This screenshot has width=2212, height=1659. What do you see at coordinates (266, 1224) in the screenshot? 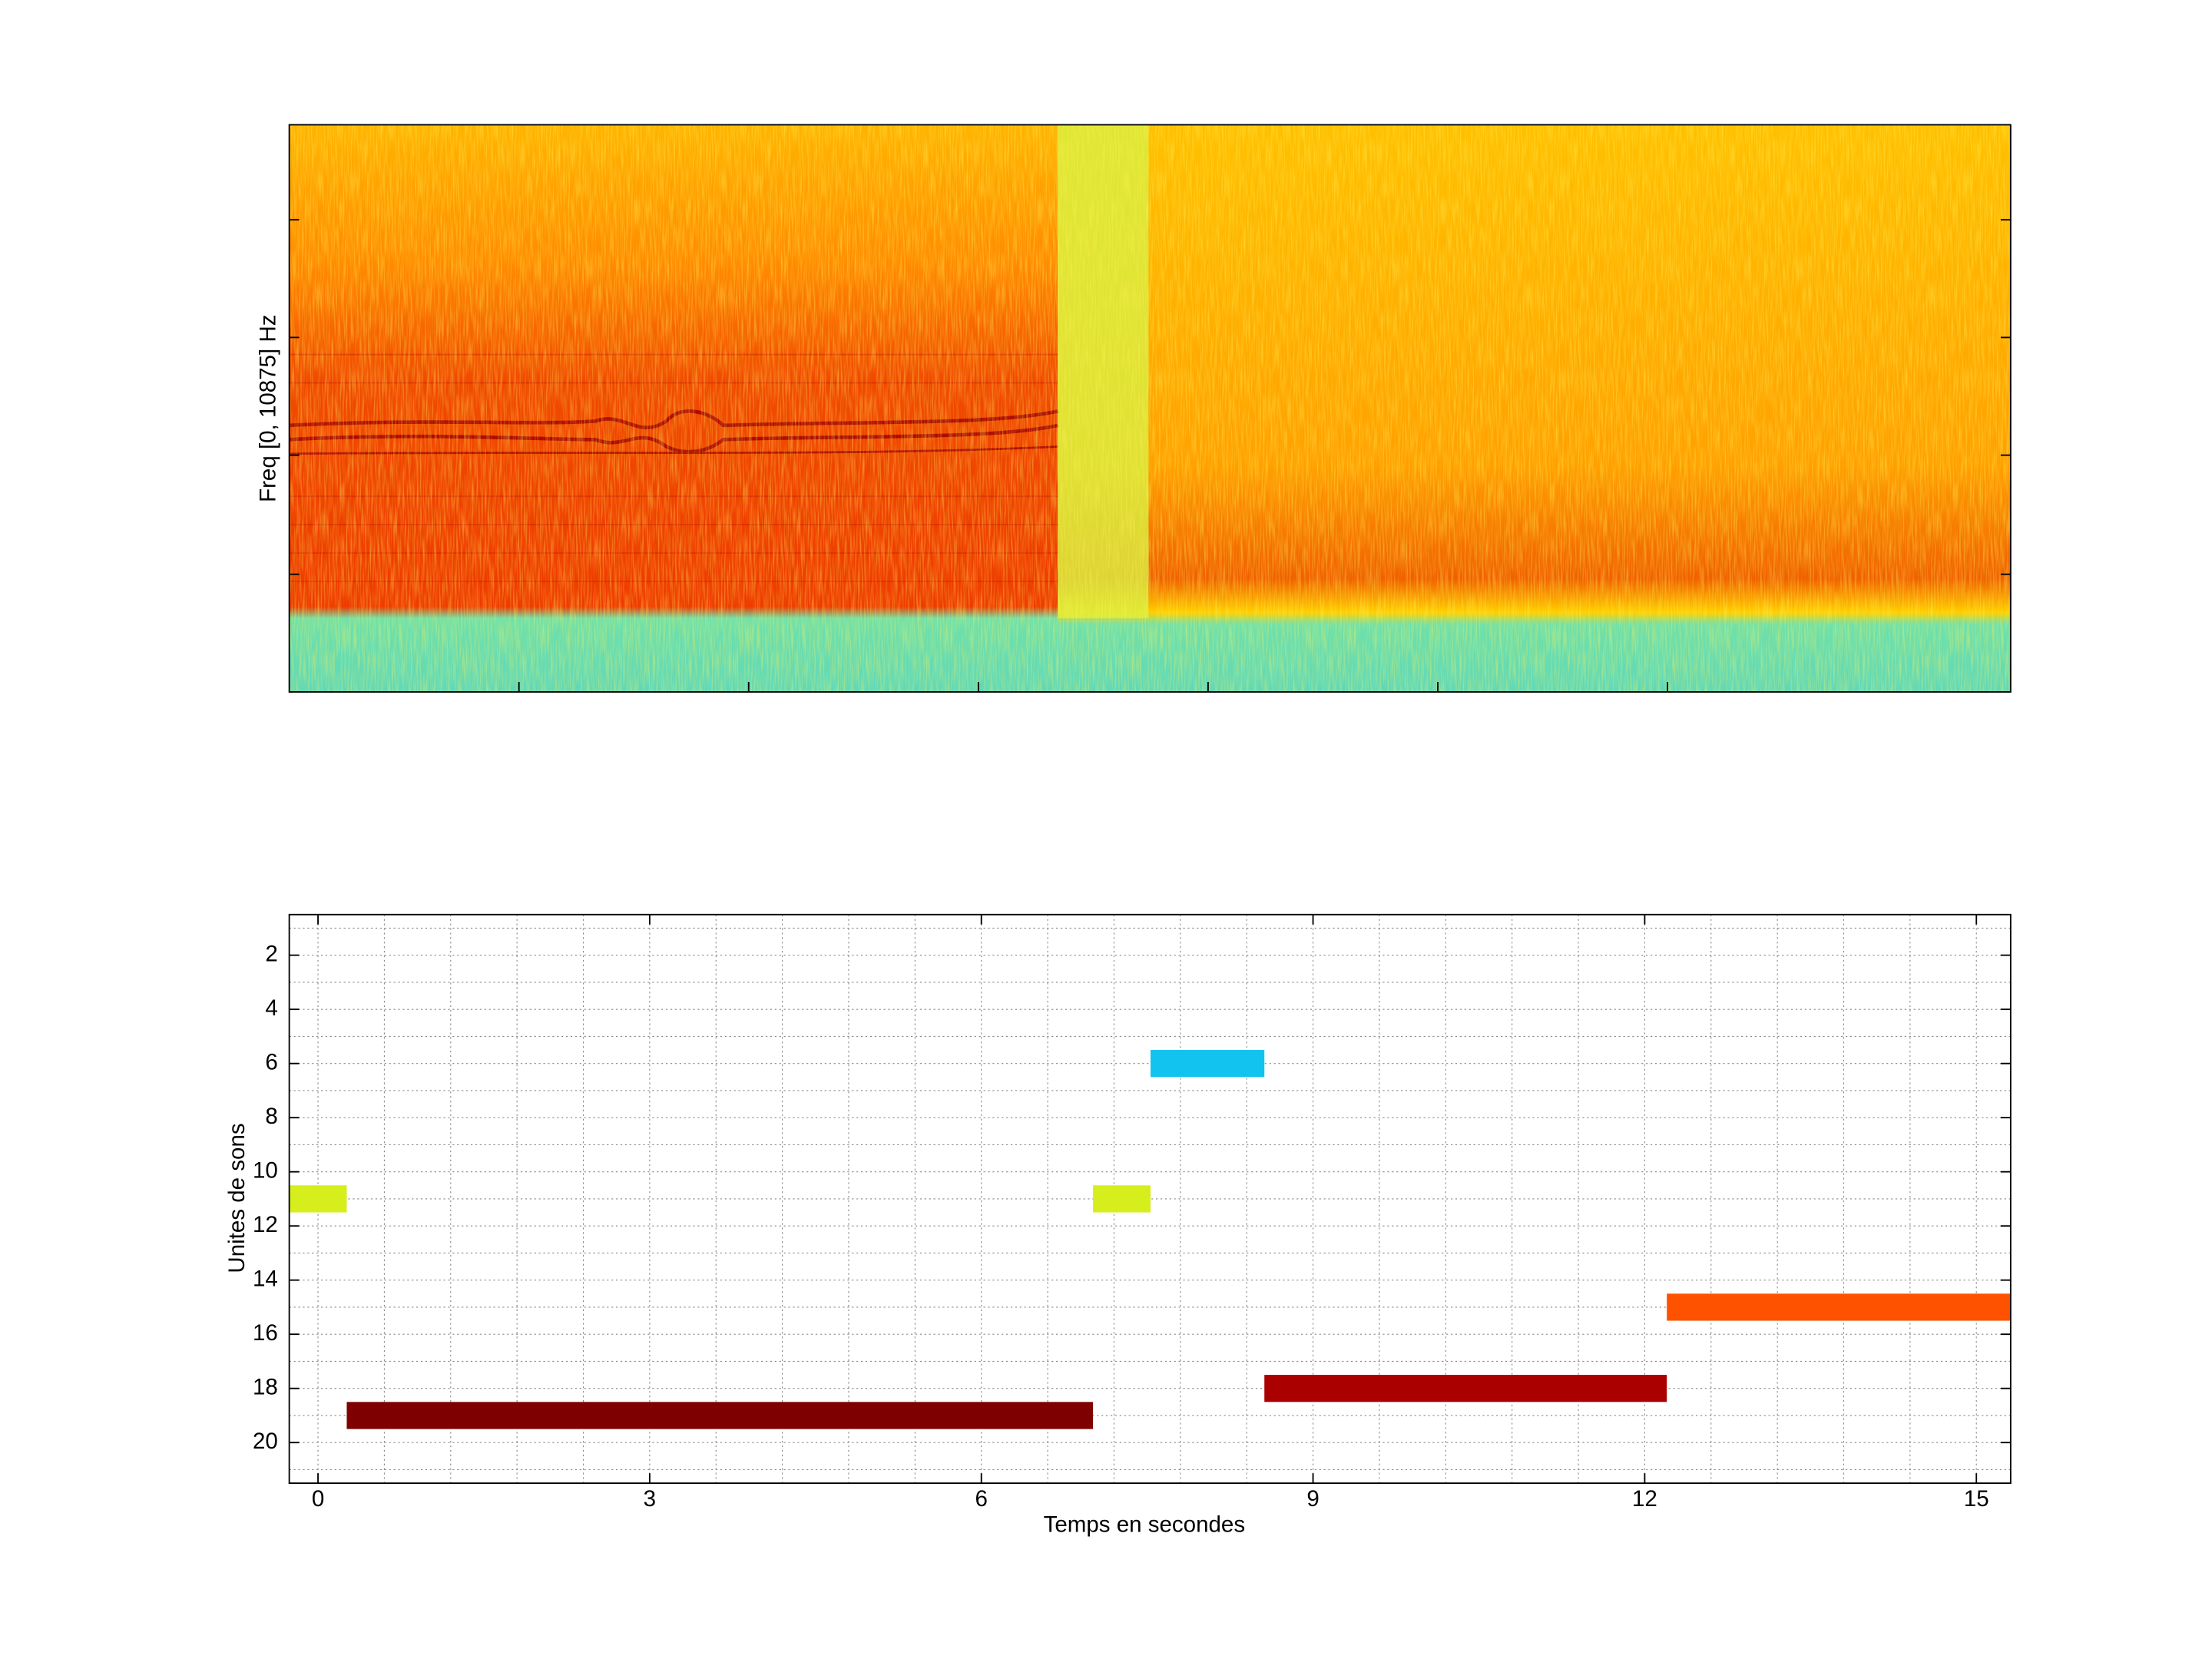
I see `y-tick-label: 12` at bounding box center [266, 1224].